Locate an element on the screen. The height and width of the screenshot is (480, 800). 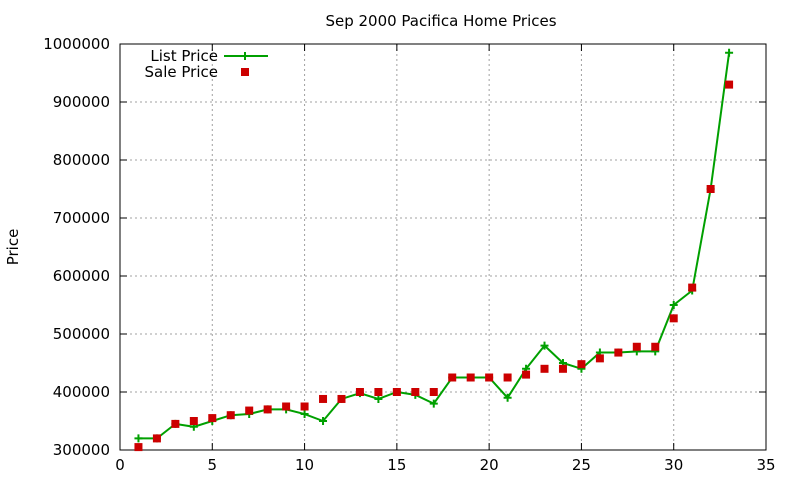
y-tick-label: 800000 is located at coordinates (81, 160).